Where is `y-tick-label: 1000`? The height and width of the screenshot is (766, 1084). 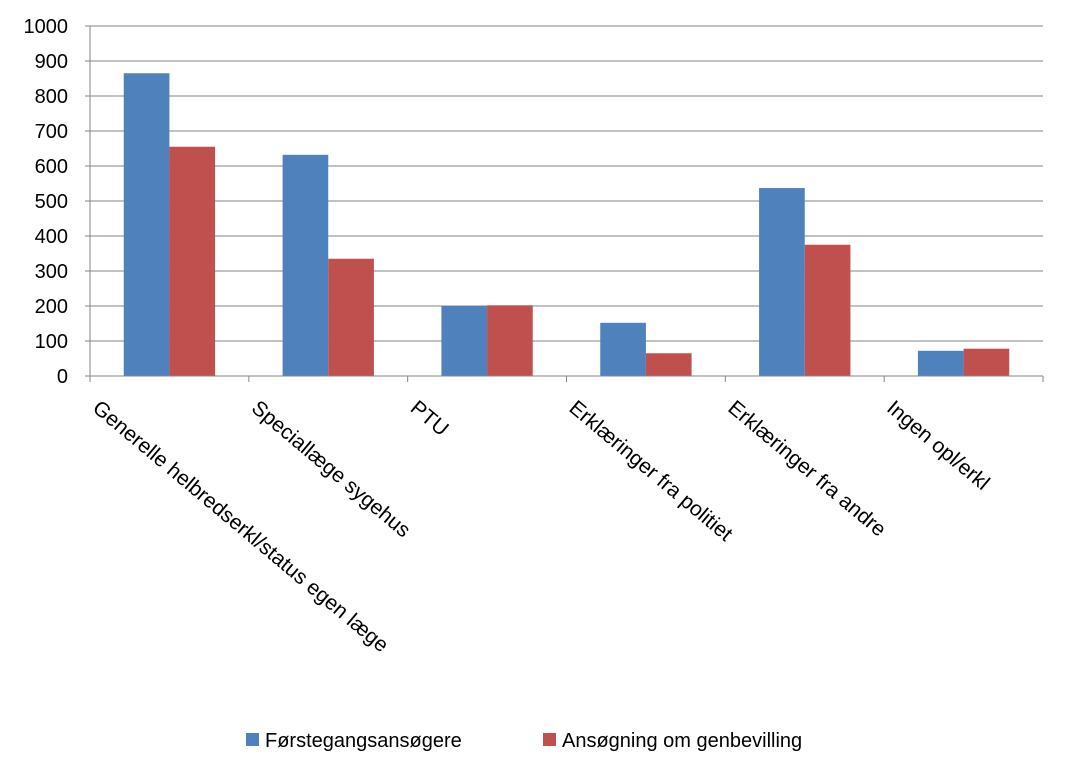
y-tick-label: 1000 is located at coordinates (46, 27).